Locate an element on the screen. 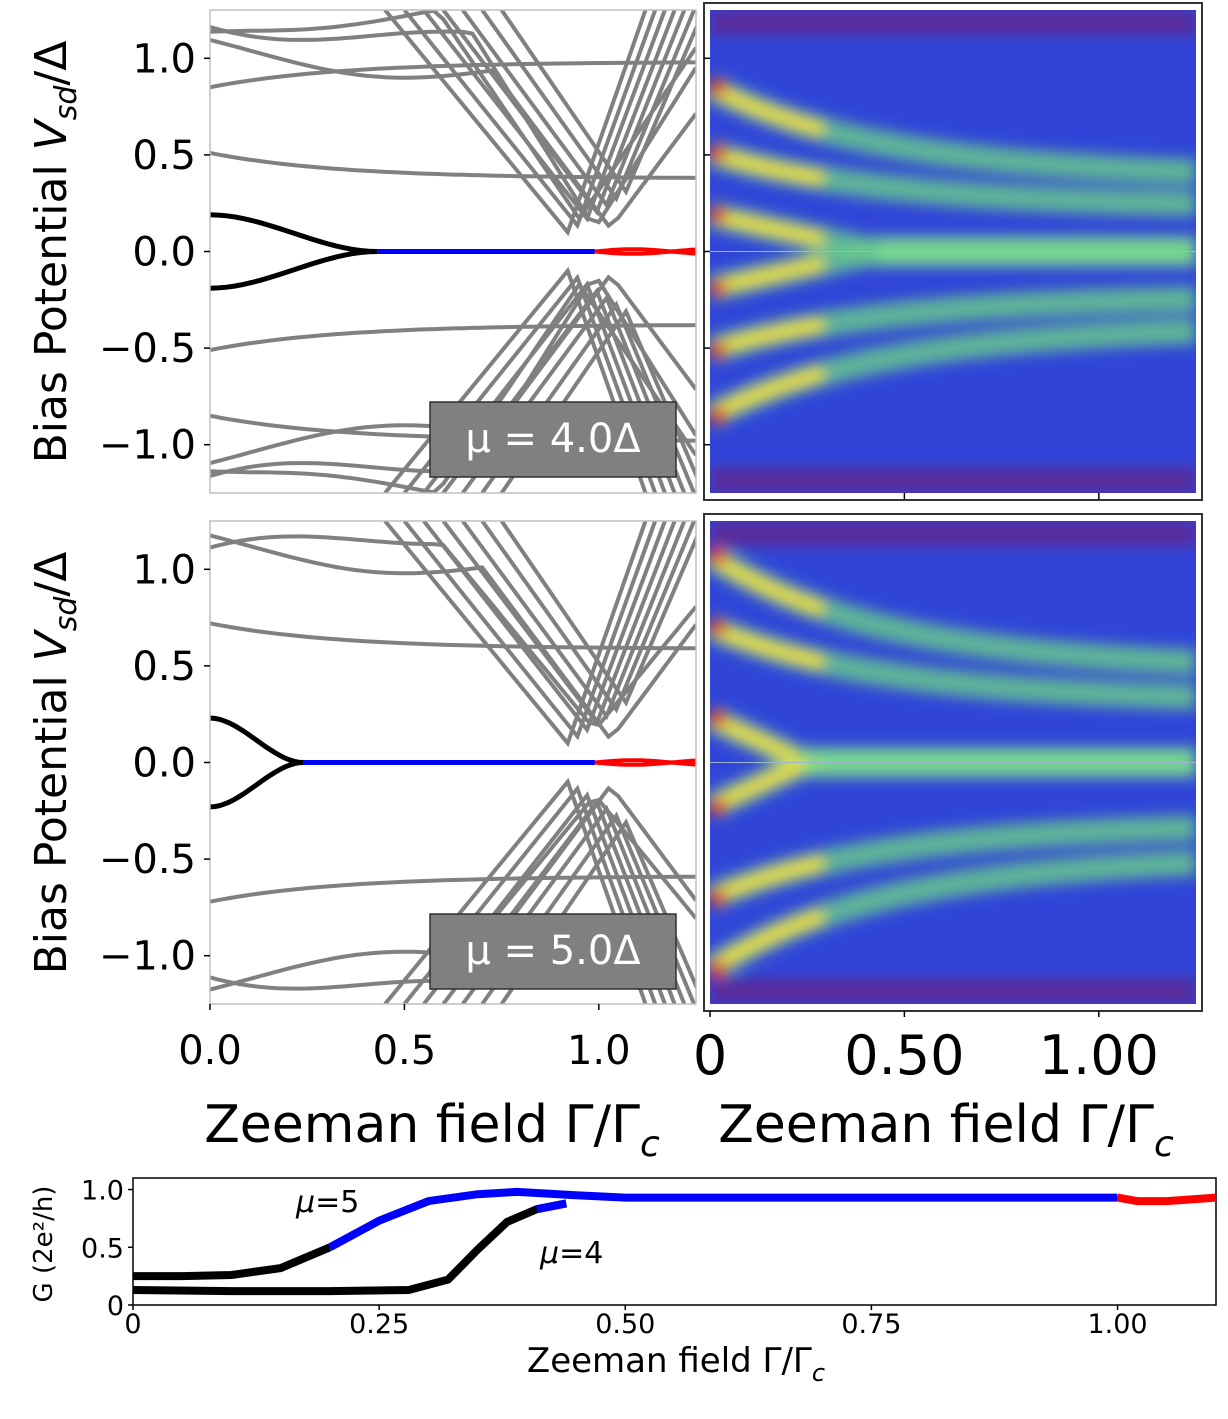 The width and height of the screenshot is (1228, 1419). mu-label-box-top is located at coordinates (553, 439).